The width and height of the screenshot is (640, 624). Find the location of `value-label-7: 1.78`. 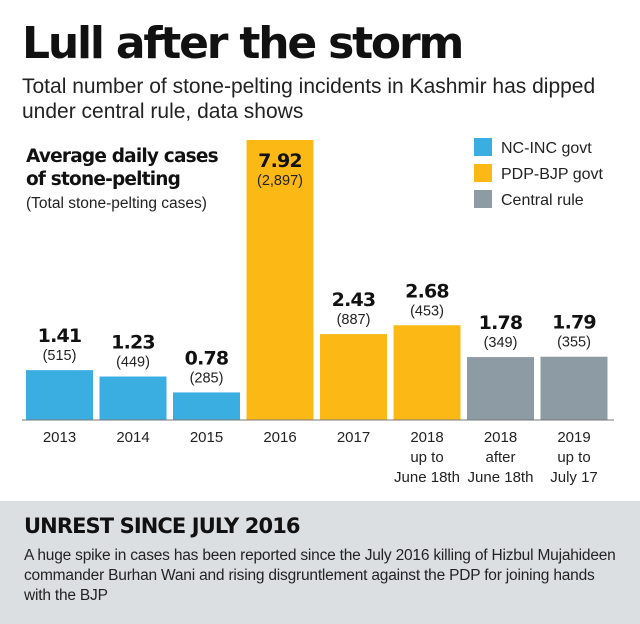

value-label-7: 1.78 is located at coordinates (501, 323).